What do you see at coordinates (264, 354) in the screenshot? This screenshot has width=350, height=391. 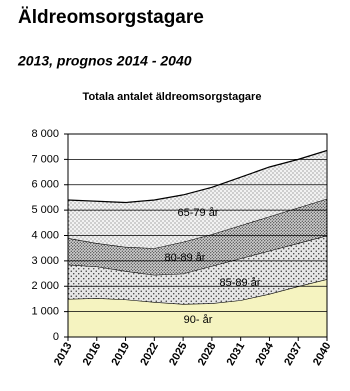 I see `x-tick-label: 2034` at bounding box center [264, 354].